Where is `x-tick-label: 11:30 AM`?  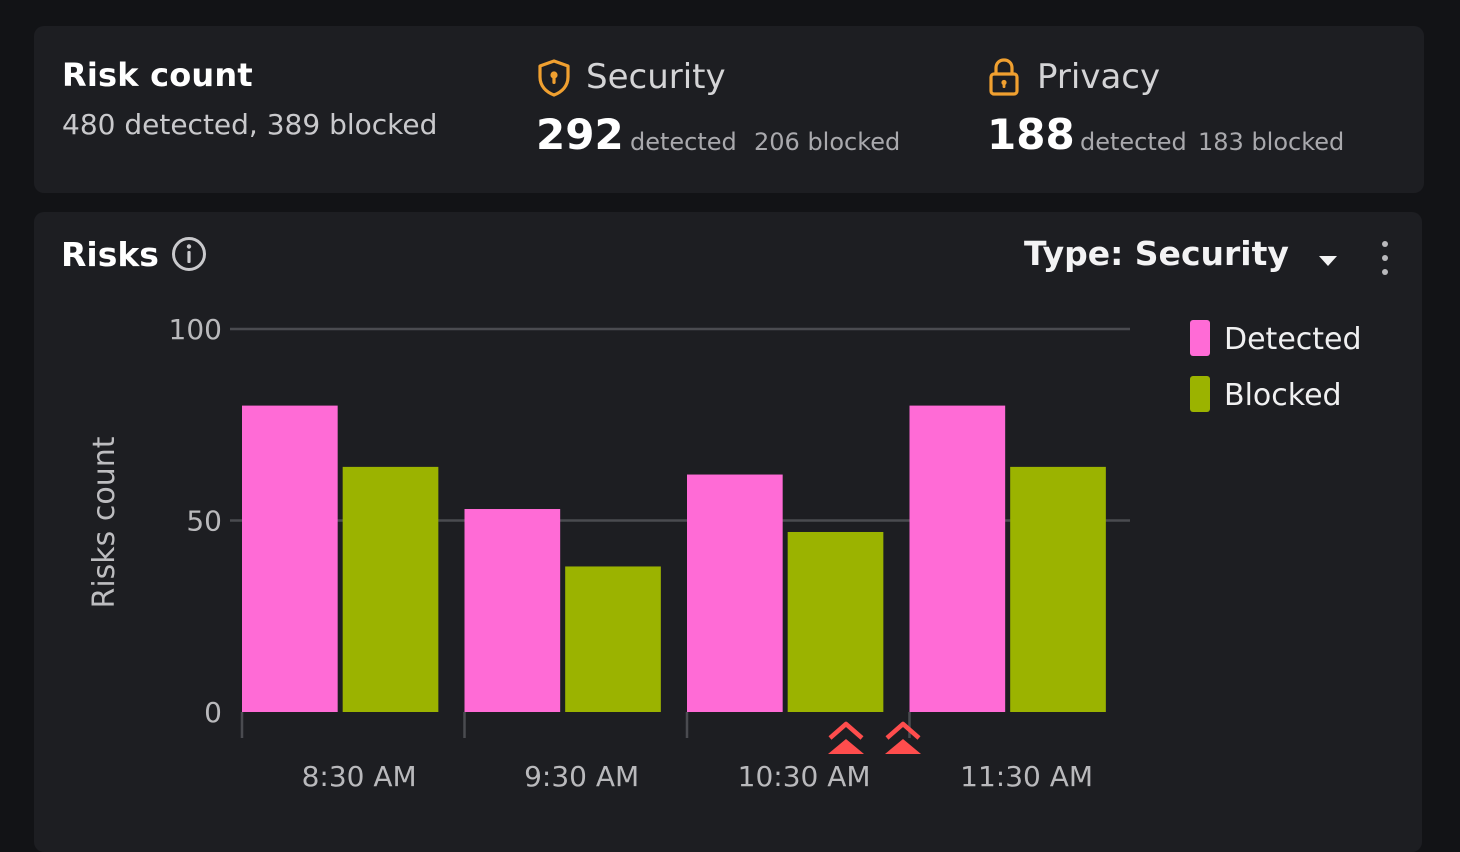 x-tick-label: 11:30 AM is located at coordinates (1026, 776).